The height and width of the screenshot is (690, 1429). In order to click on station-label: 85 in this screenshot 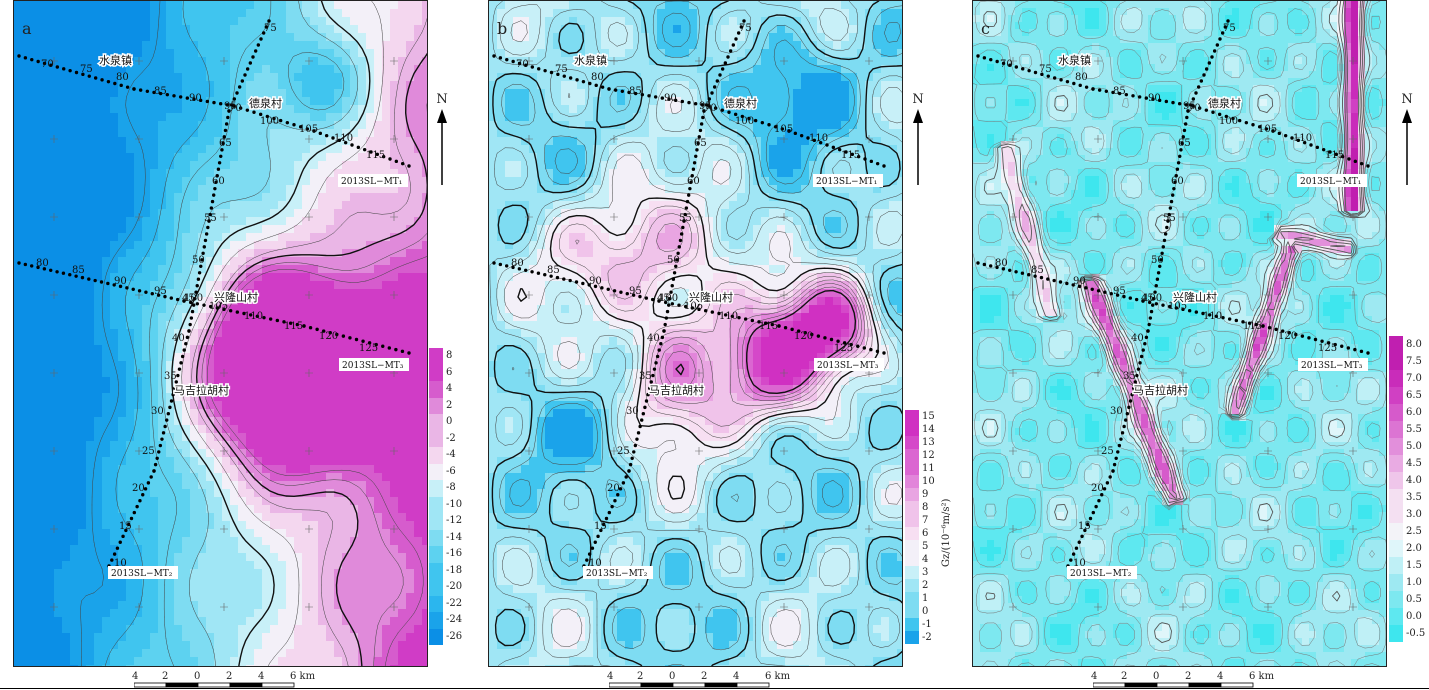, I will do `click(1119, 91)`.